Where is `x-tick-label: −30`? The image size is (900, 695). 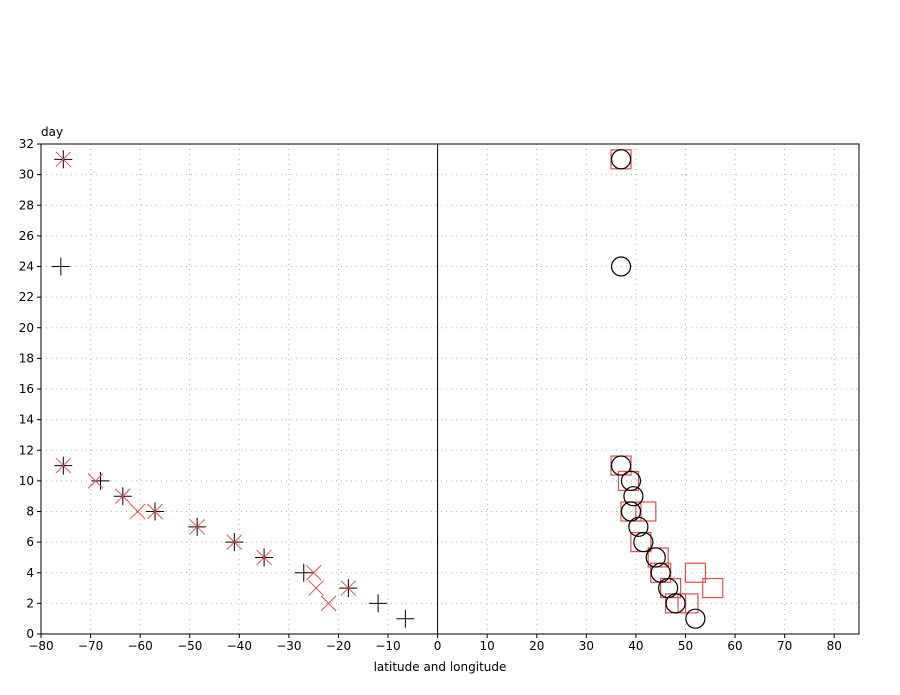
x-tick-label: −30 is located at coordinates (288, 646).